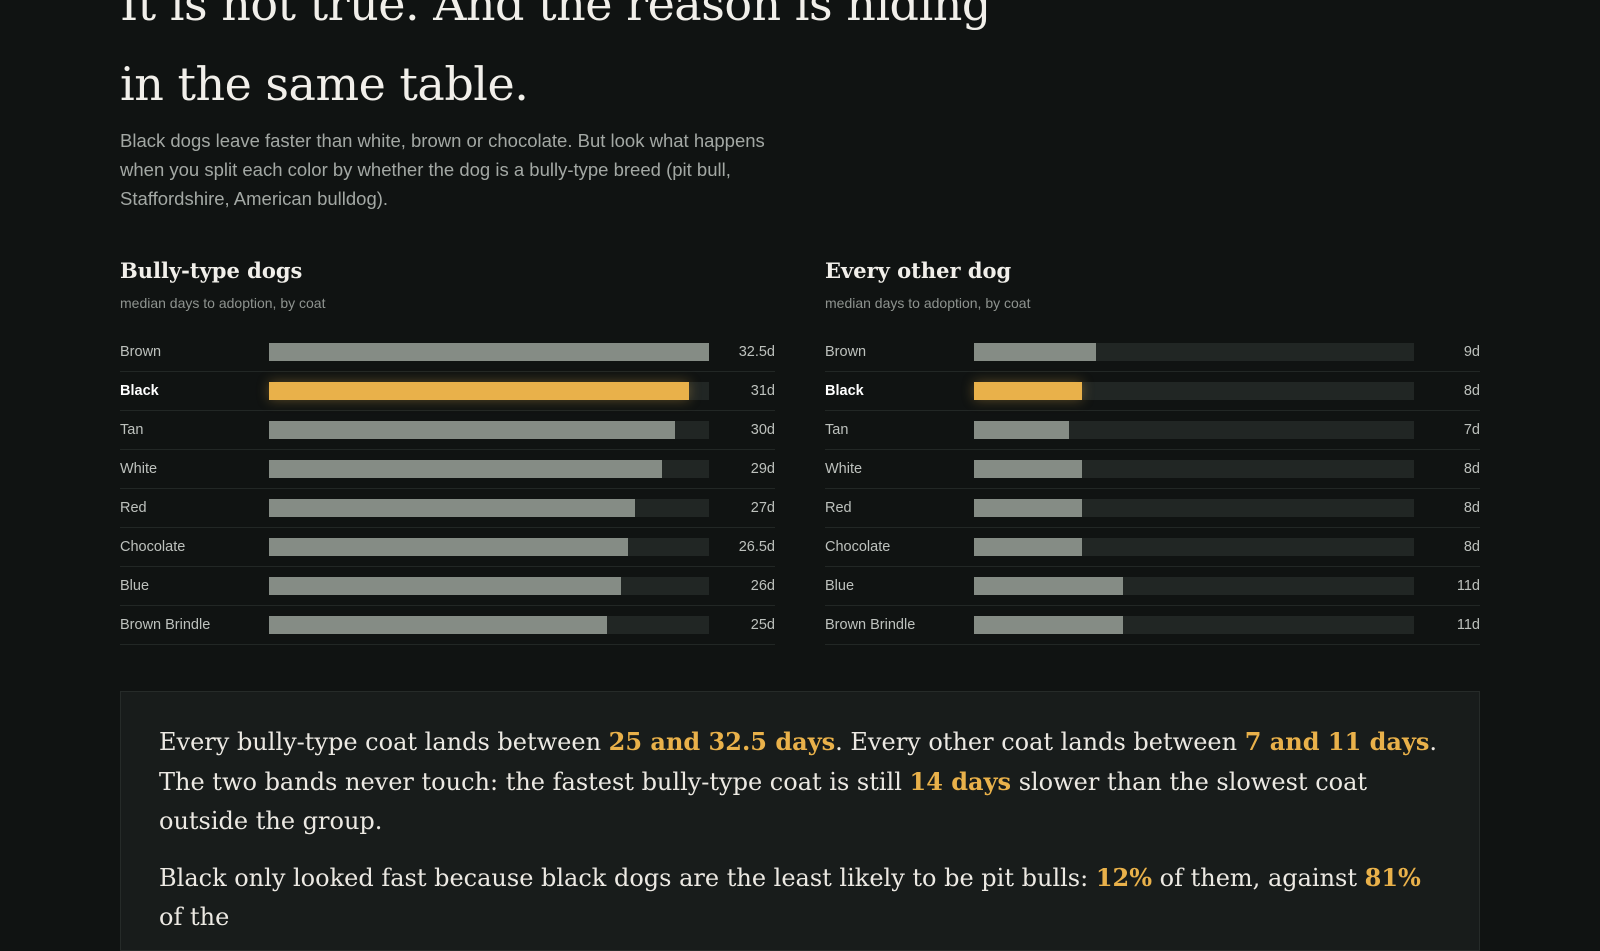 The width and height of the screenshot is (1600, 951). I want to click on bar-row: Tan 30d, so click(447, 430).